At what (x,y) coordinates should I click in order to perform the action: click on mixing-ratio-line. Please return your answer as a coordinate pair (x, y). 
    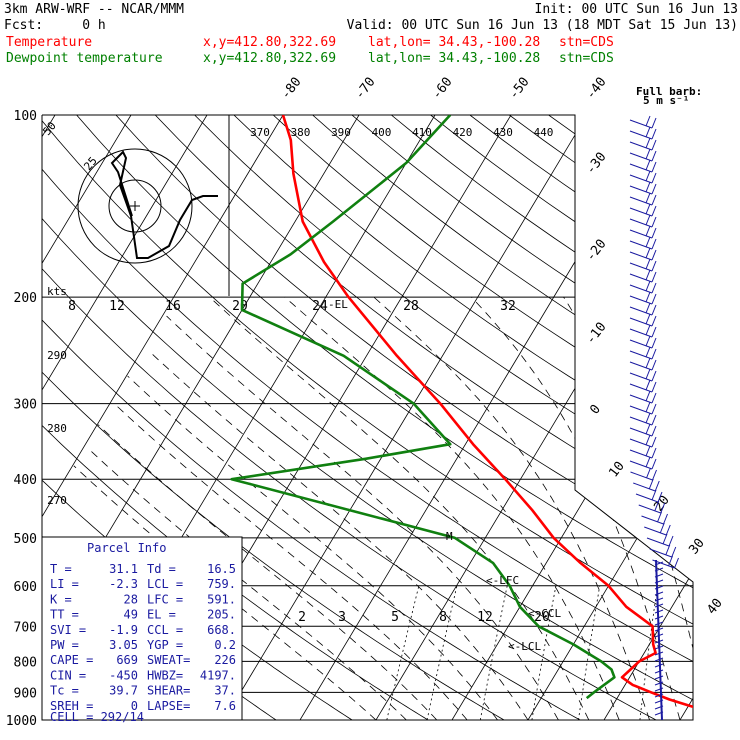
    Looking at the image, I should click on (493, 652).